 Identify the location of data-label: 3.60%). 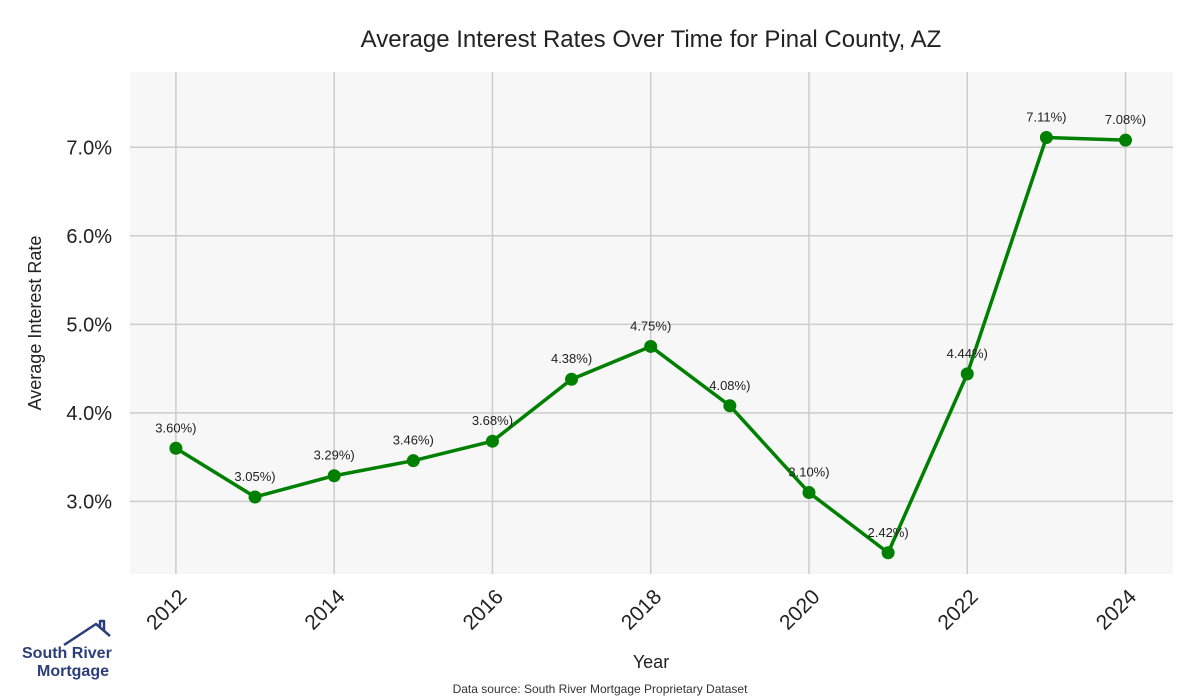
(175, 427).